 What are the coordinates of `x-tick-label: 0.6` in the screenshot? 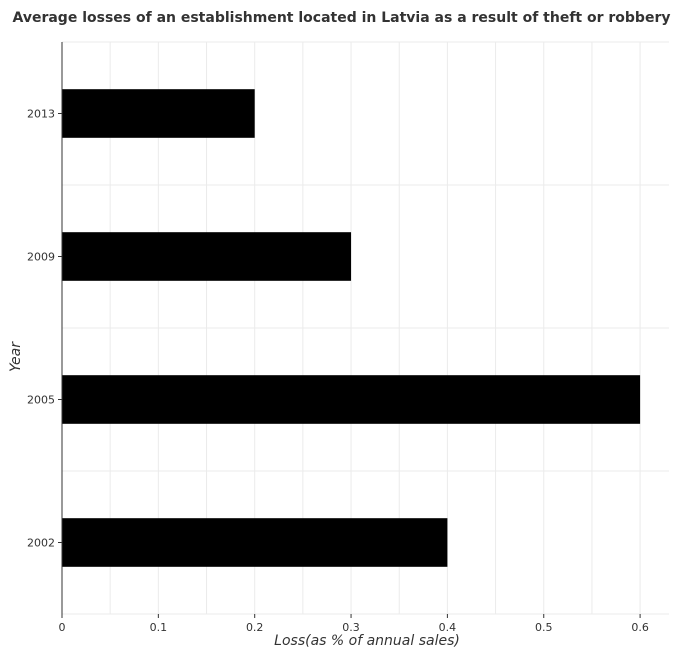 It's located at (640, 627).